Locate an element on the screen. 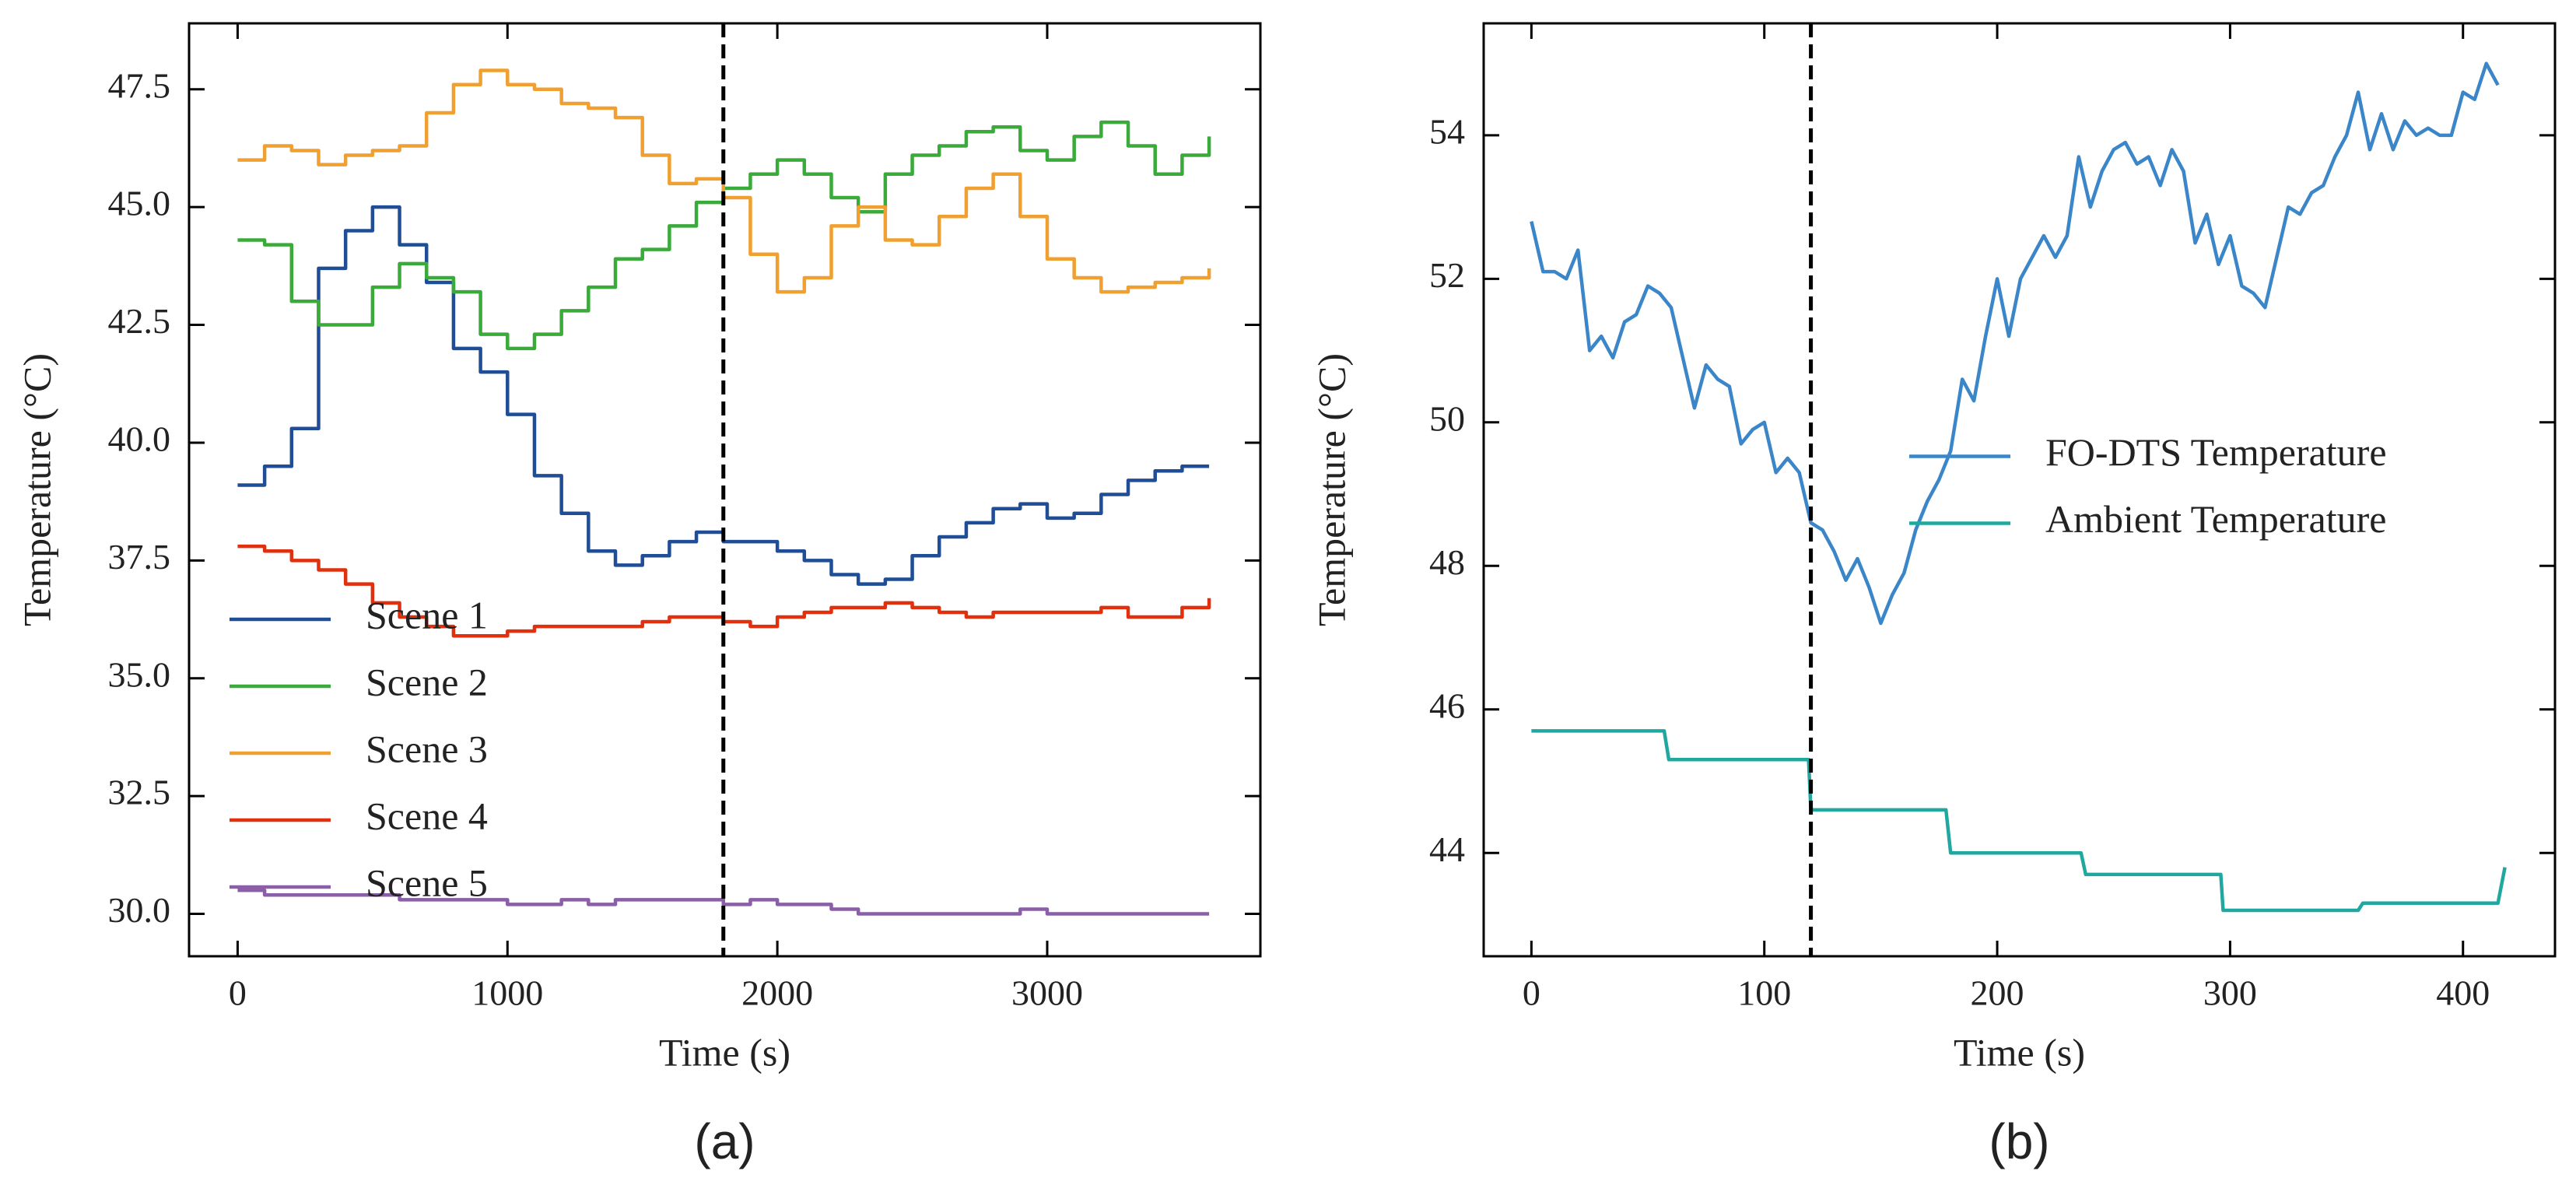 The height and width of the screenshot is (1192, 2576). y-tick-label: 52 is located at coordinates (1447, 275).